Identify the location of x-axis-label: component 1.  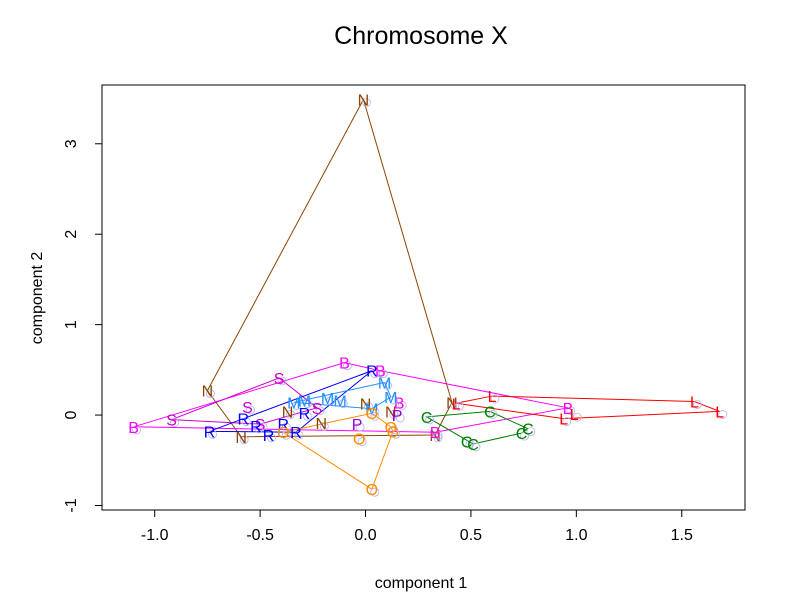
(421, 583).